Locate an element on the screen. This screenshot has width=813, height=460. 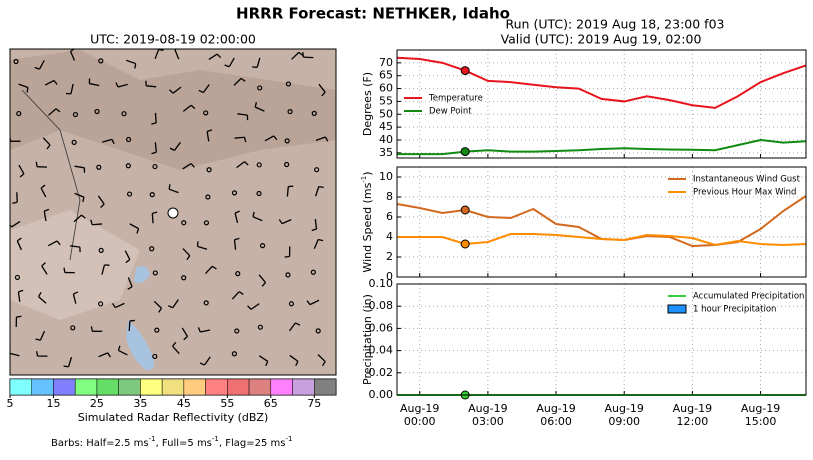
y-tick-label: 0.00 is located at coordinates (381, 394).